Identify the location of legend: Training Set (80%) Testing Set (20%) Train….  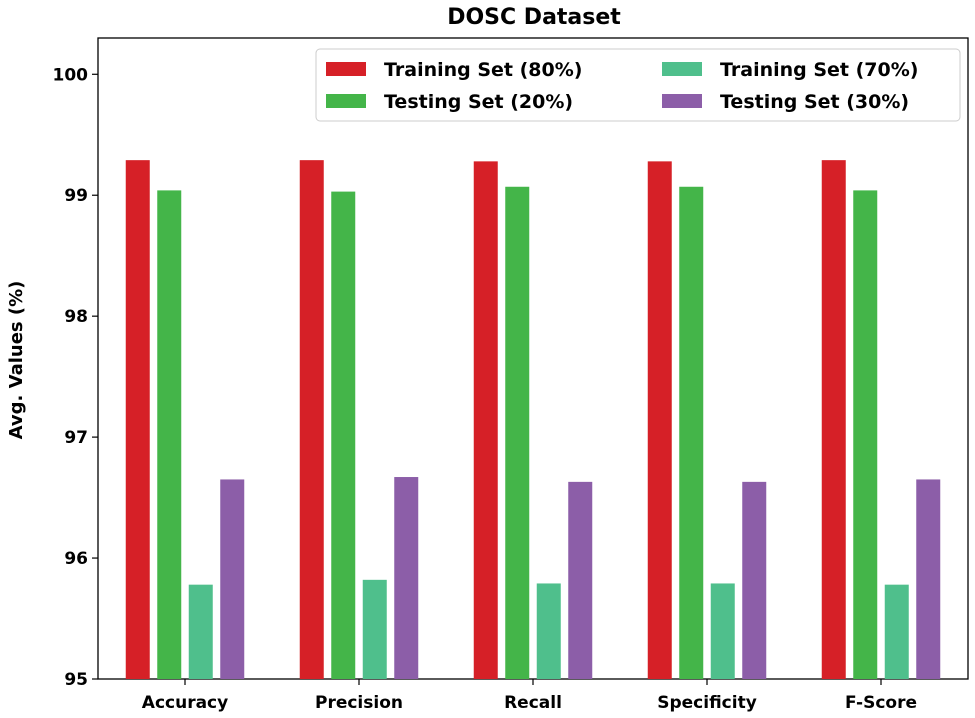
(638, 85).